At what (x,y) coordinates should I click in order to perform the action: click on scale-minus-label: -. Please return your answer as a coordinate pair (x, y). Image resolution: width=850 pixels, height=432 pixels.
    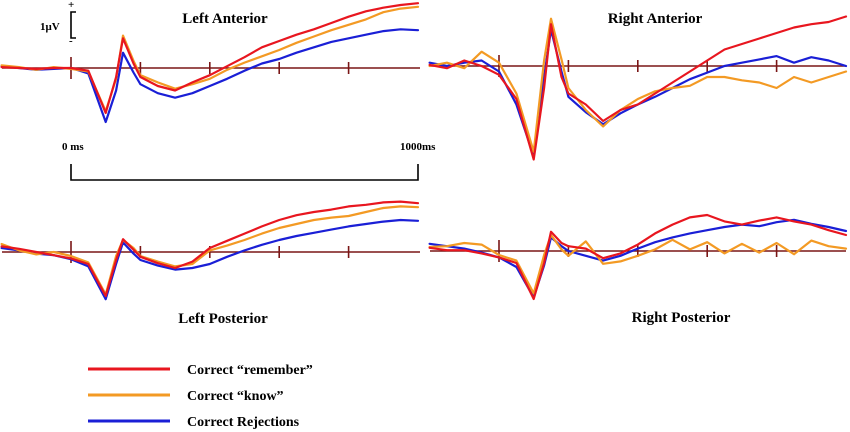
    Looking at the image, I should click on (71, 41).